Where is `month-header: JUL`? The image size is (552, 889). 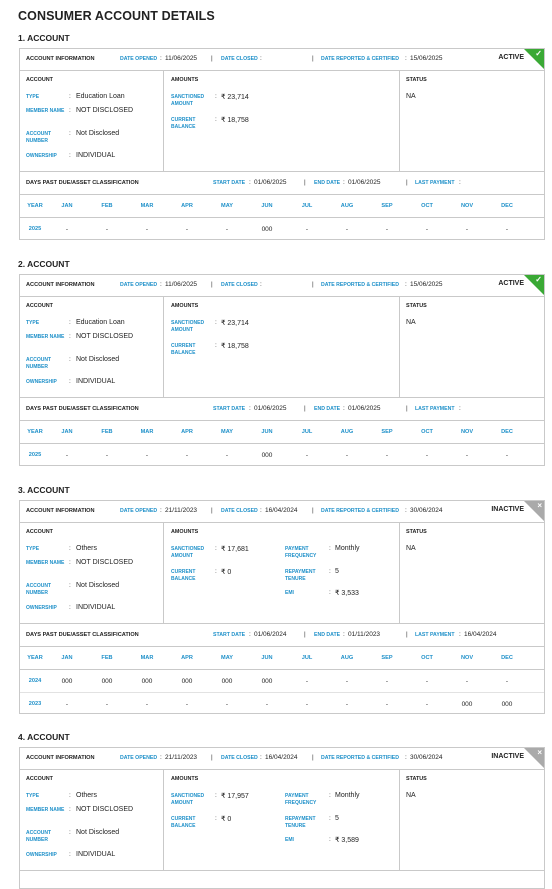 month-header: JUL is located at coordinates (307, 432).